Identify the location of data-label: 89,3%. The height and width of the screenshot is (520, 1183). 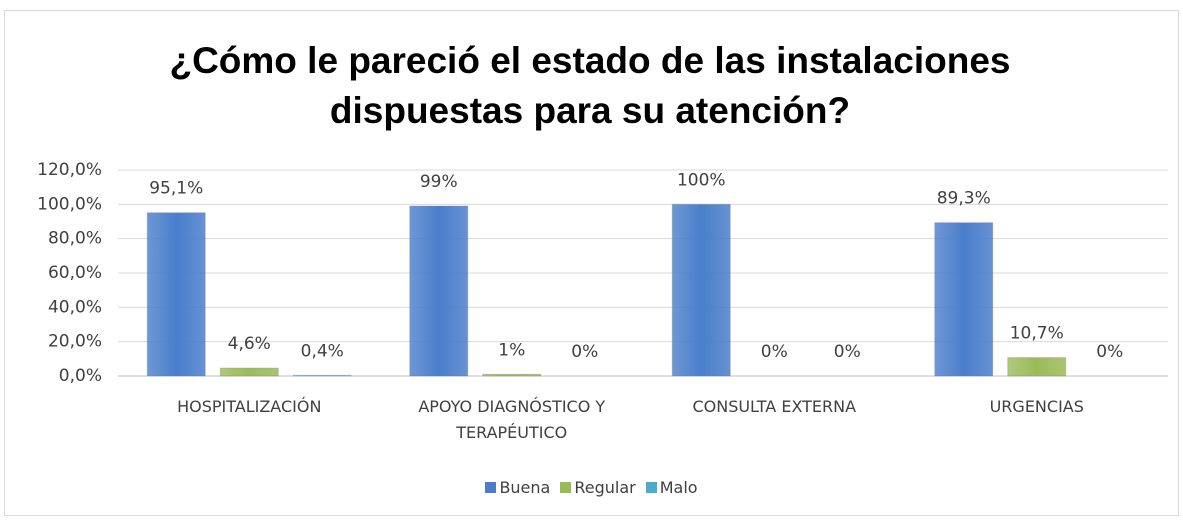
(964, 199).